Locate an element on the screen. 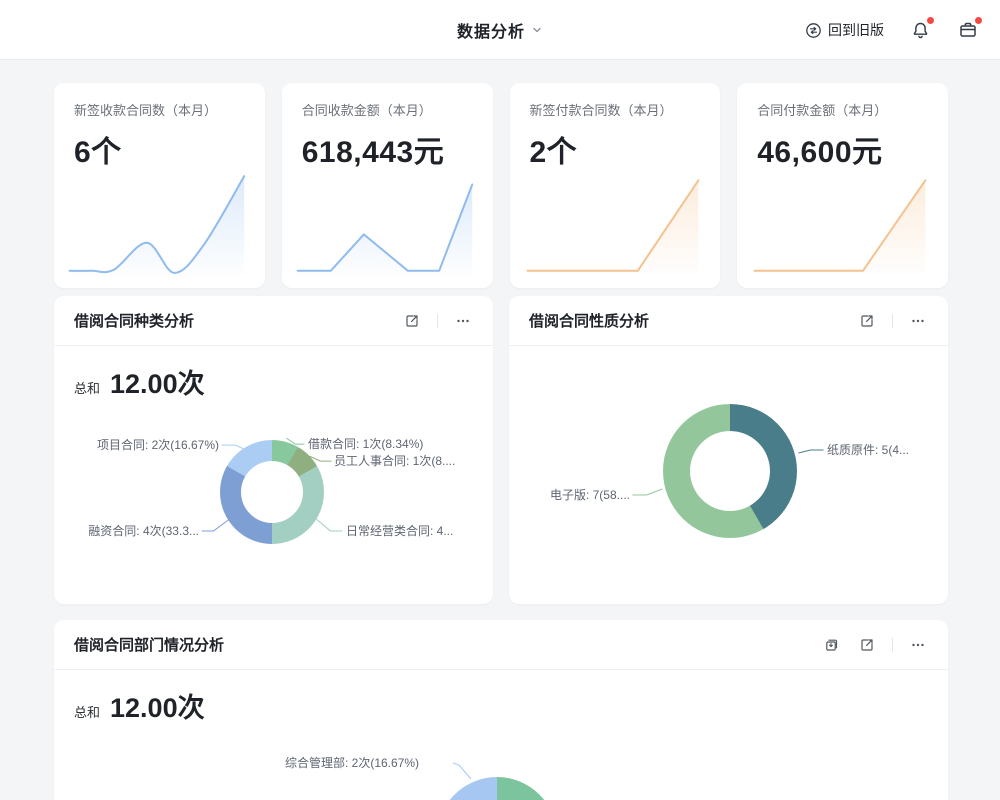 This screenshot has width=1000, height=800. card-title: 借阅合同性质分析 is located at coordinates (589, 321).